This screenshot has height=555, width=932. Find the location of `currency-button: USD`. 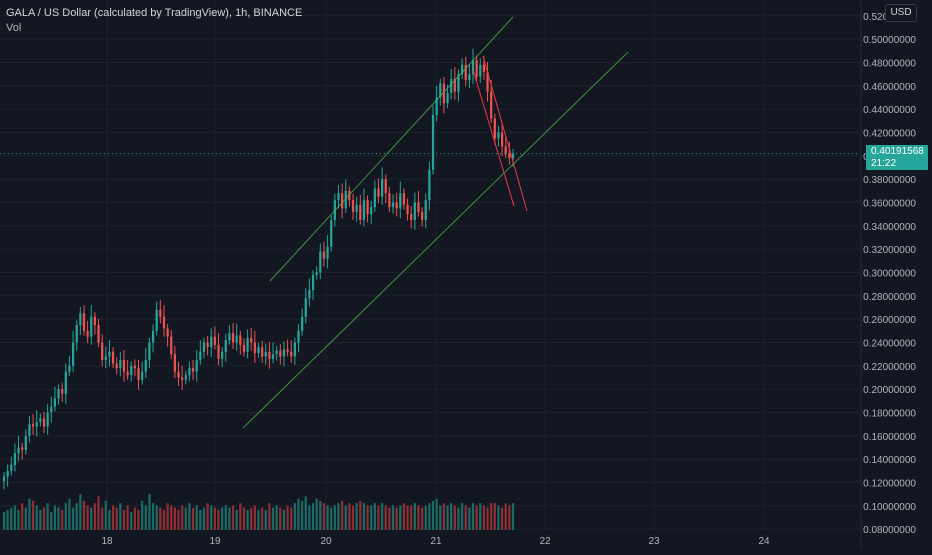

currency-button: USD is located at coordinates (901, 13).